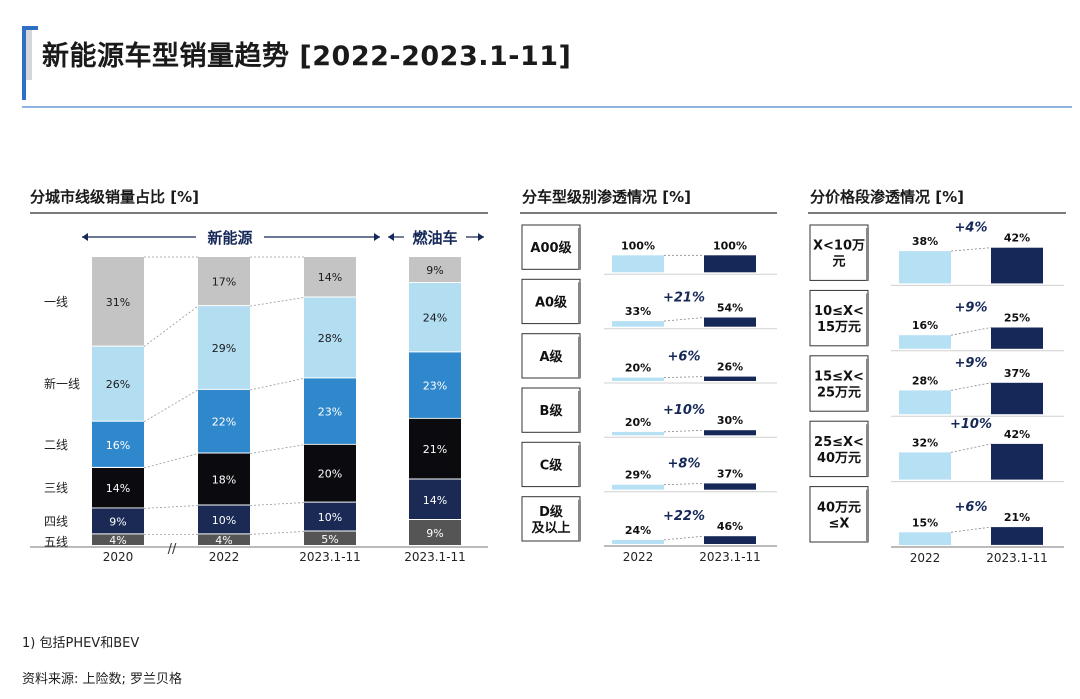  I want to click on row-label-text: A00级, so click(551, 248).